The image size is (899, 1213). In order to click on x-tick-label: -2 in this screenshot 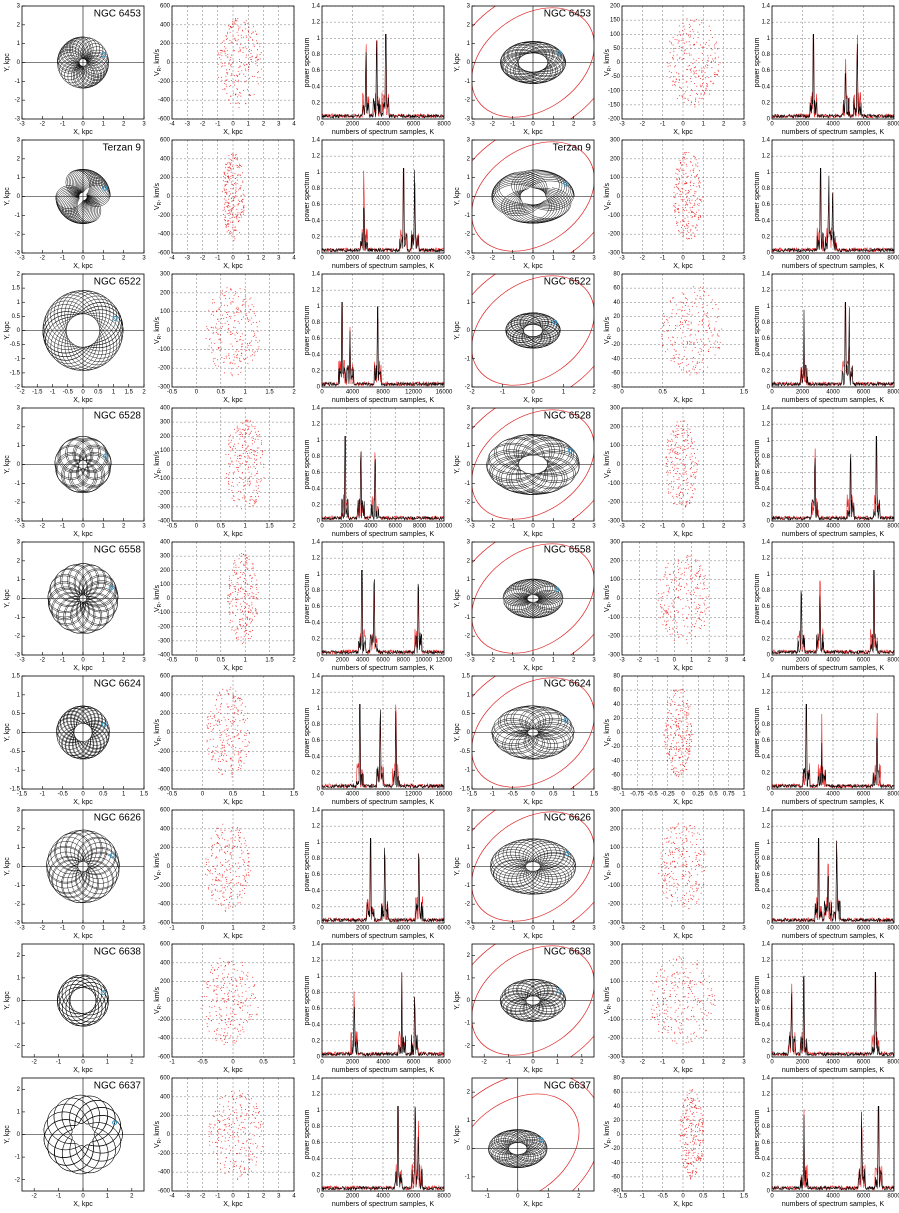, I will do `click(43, 929)`.